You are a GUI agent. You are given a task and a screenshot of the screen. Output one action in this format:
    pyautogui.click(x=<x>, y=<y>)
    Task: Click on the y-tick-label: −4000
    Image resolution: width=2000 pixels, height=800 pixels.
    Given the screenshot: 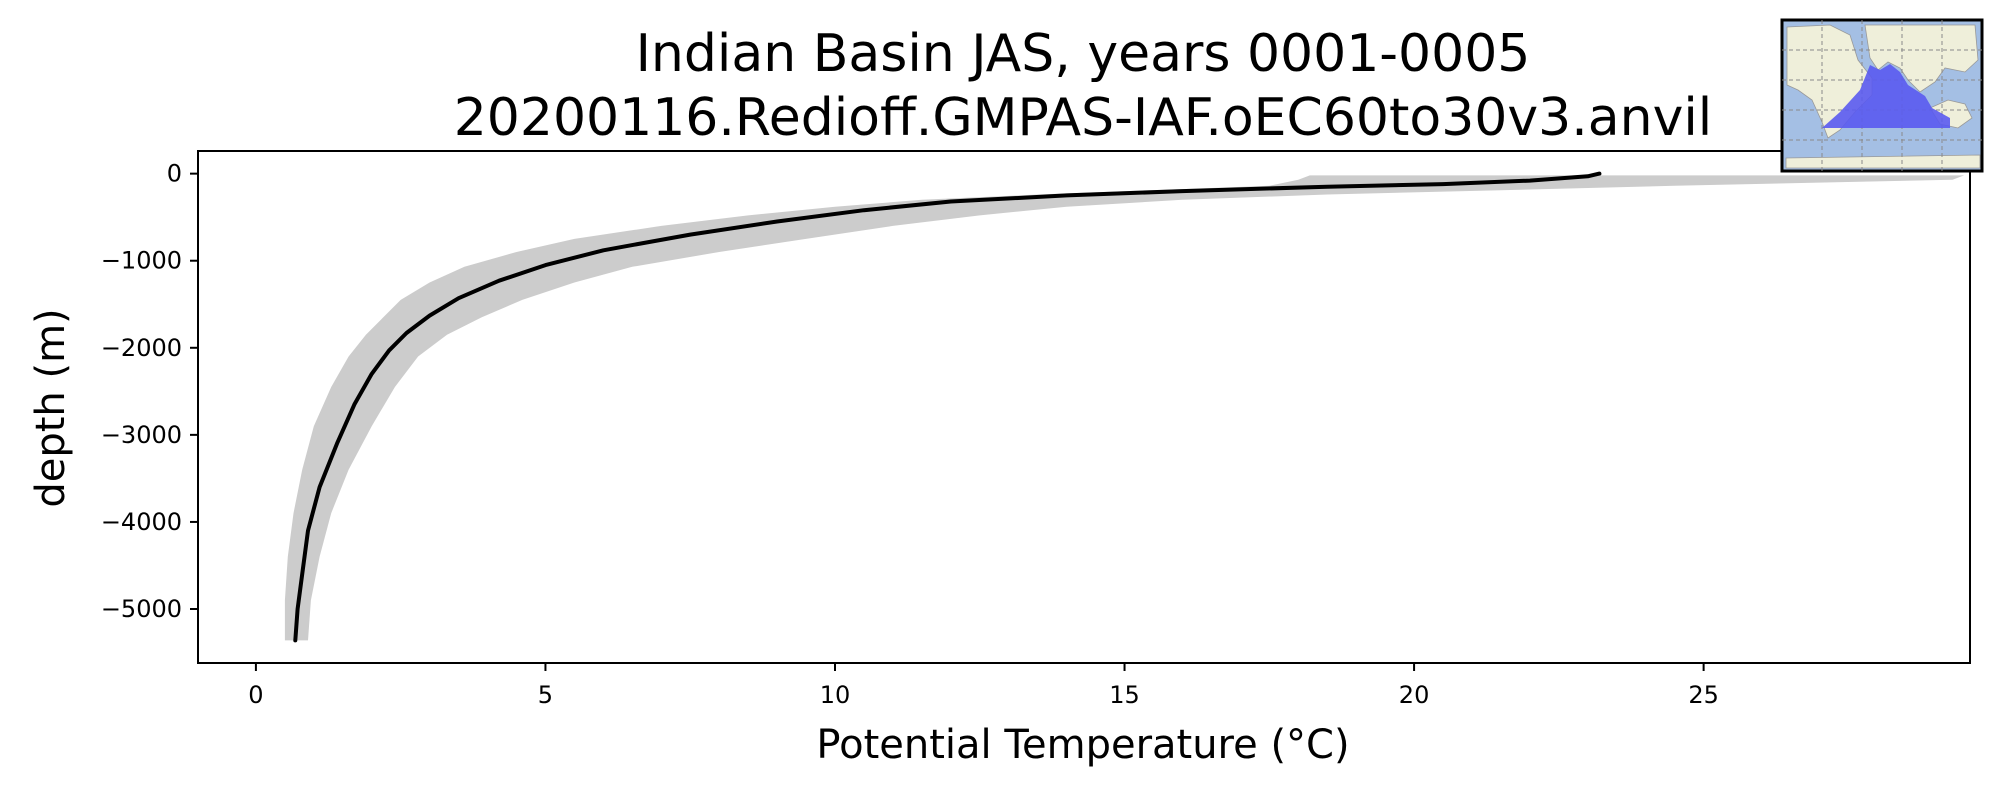 What is the action you would take?
    pyautogui.click(x=141, y=522)
    